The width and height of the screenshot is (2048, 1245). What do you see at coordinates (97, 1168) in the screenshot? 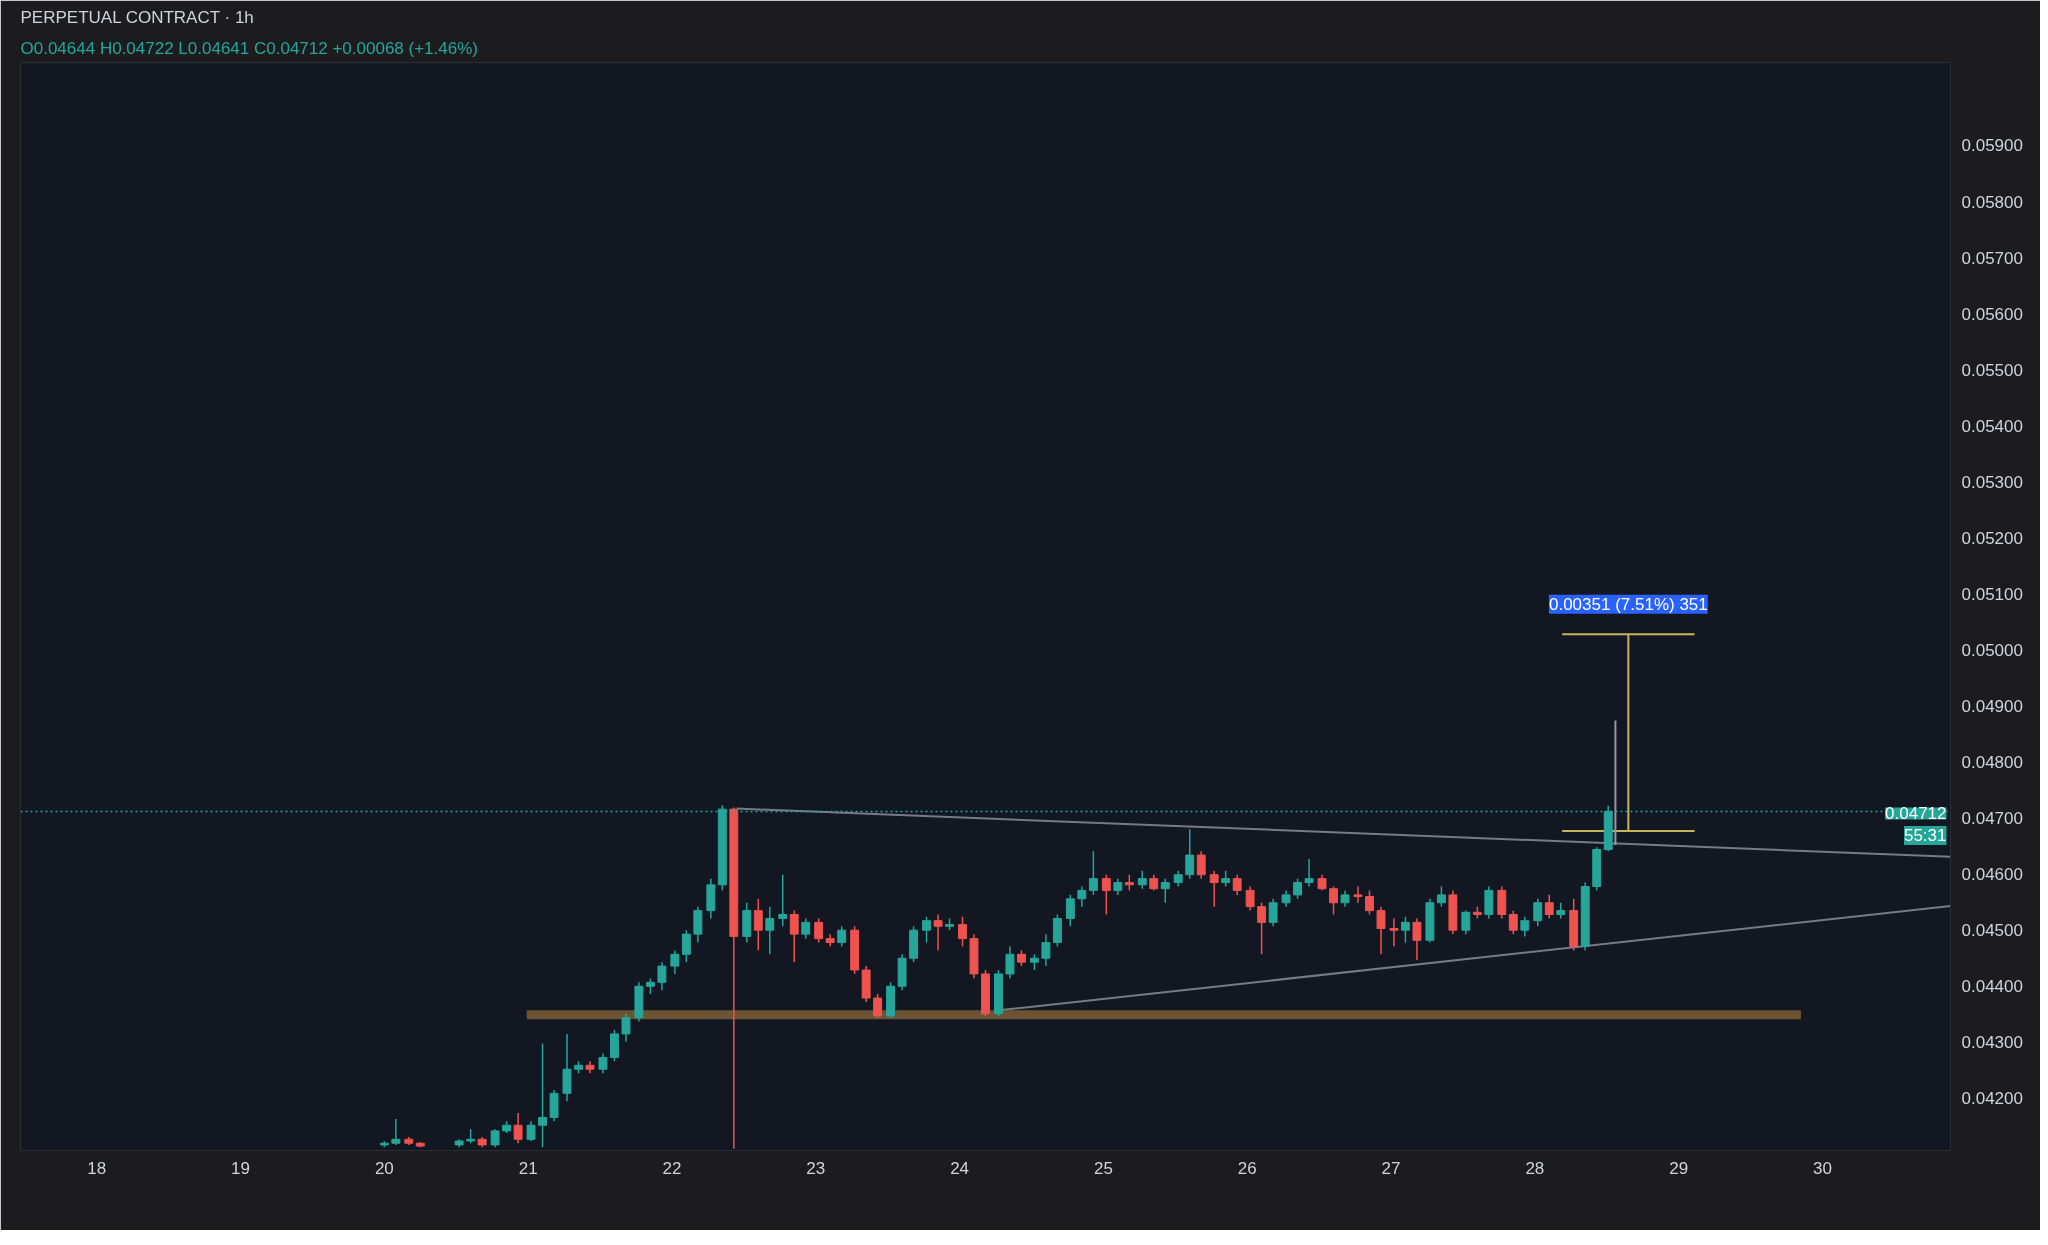
I see `x-tick-label: 18` at bounding box center [97, 1168].